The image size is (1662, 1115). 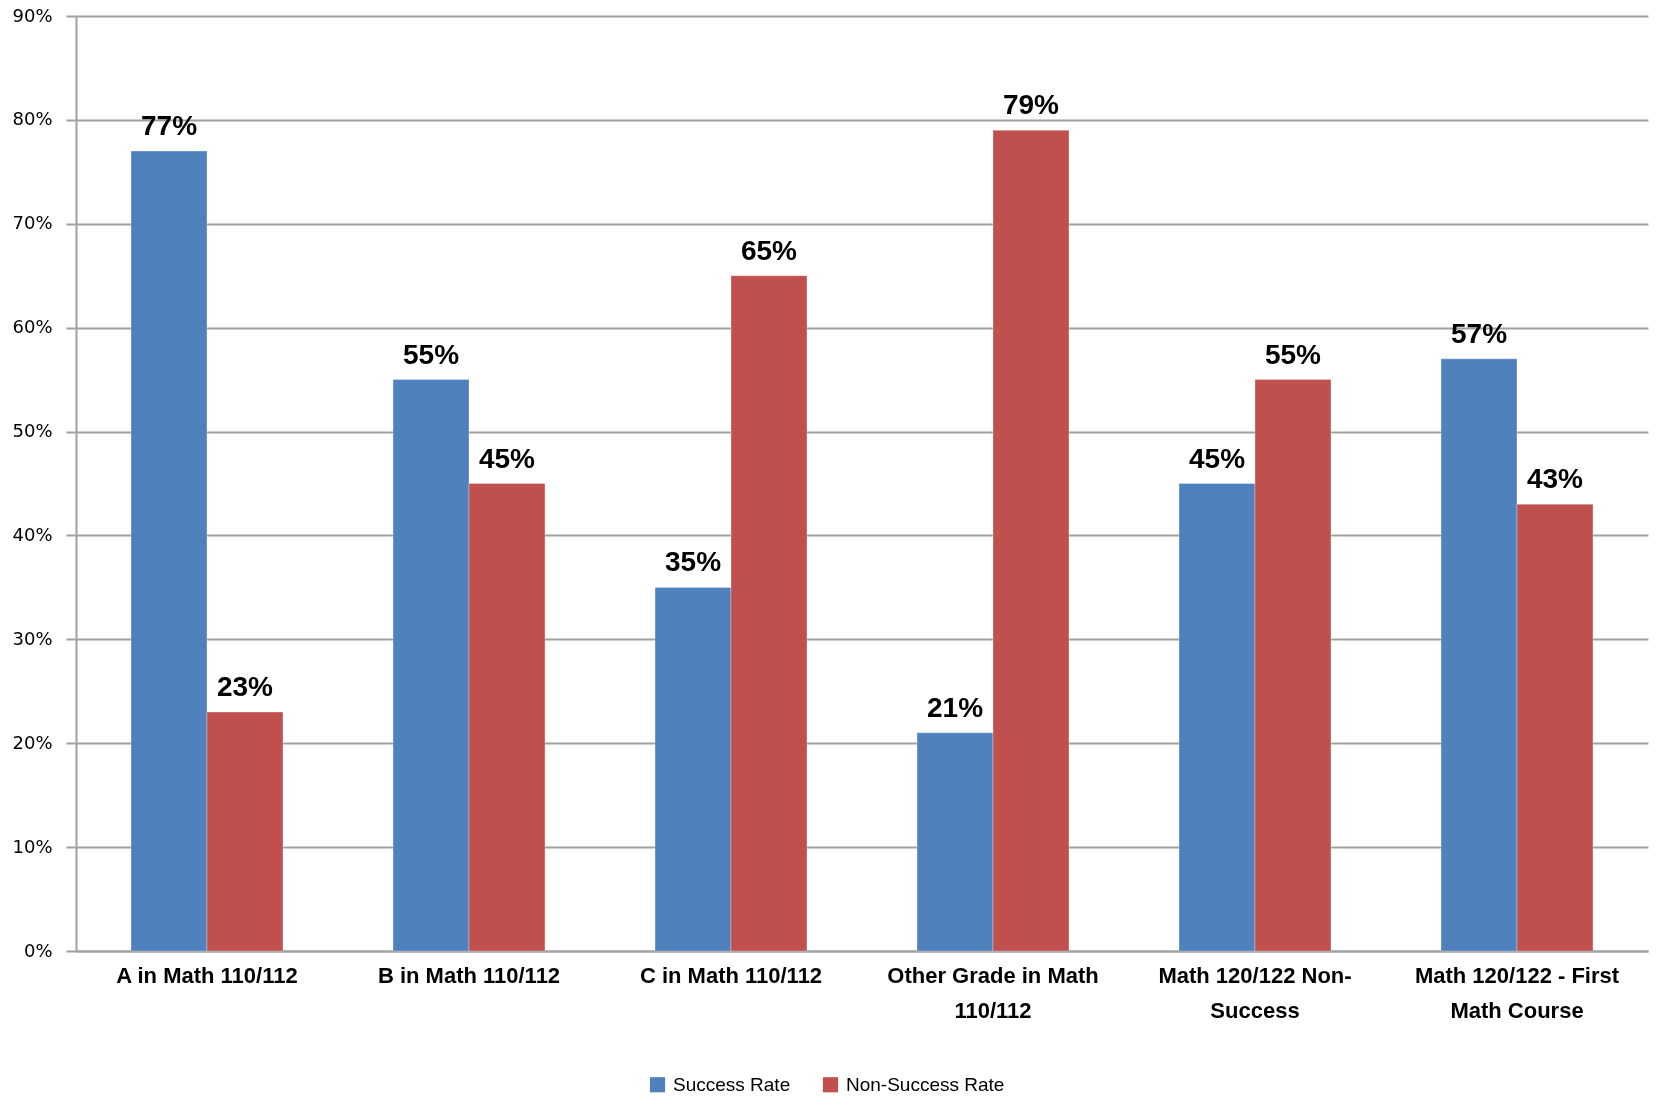 I want to click on data-label: 43%, so click(x=1555, y=479).